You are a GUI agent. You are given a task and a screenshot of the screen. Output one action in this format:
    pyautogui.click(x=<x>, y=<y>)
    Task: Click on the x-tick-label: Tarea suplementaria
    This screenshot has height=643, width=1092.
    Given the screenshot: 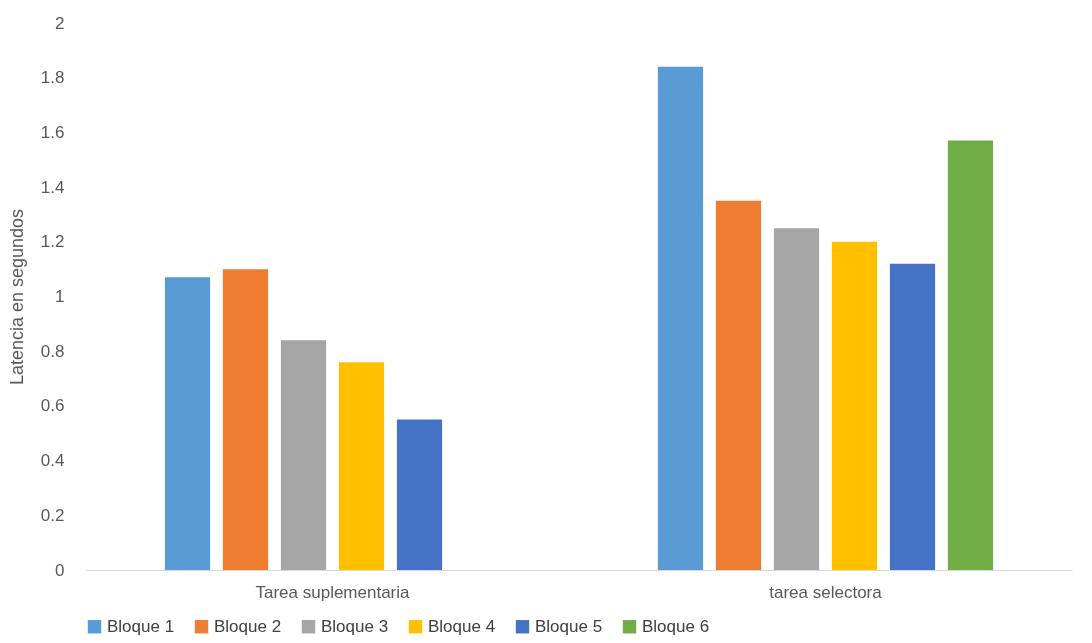 What is the action you would take?
    pyautogui.click(x=333, y=592)
    